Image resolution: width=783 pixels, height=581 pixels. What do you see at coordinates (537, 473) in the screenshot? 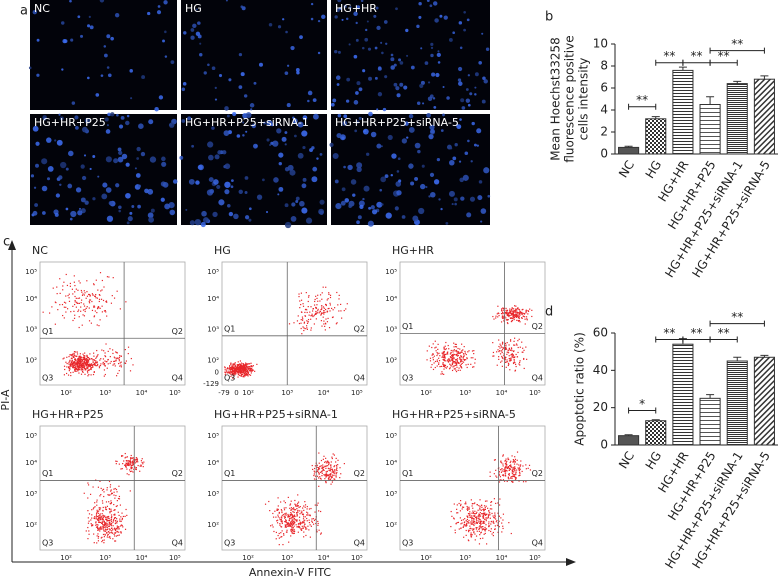
I see `quadrant-label: Q2` at bounding box center [537, 473].